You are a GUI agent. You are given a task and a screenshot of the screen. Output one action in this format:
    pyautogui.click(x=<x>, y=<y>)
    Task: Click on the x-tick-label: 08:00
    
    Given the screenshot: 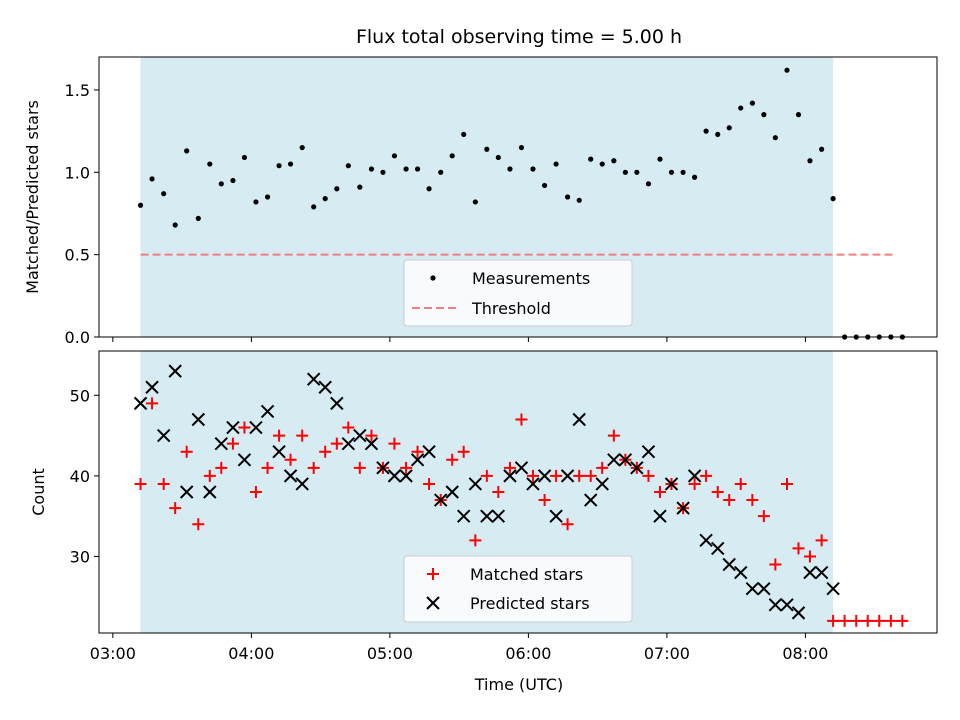 What is the action you would take?
    pyautogui.click(x=805, y=653)
    